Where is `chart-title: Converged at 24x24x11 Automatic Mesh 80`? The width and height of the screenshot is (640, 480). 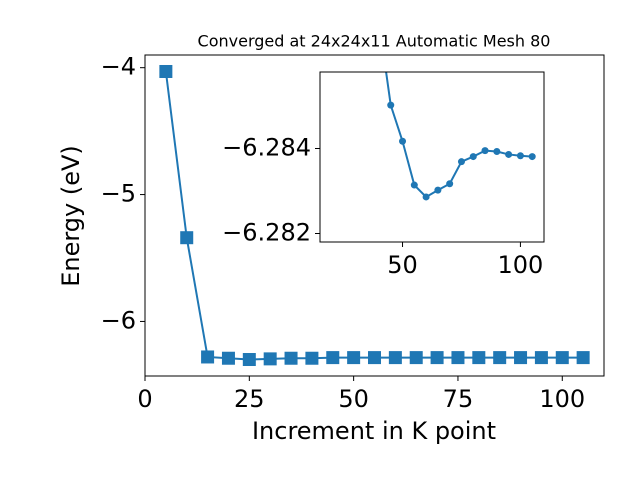
chart-title: Converged at 24x24x11 Automatic Mesh 80 is located at coordinates (374, 41).